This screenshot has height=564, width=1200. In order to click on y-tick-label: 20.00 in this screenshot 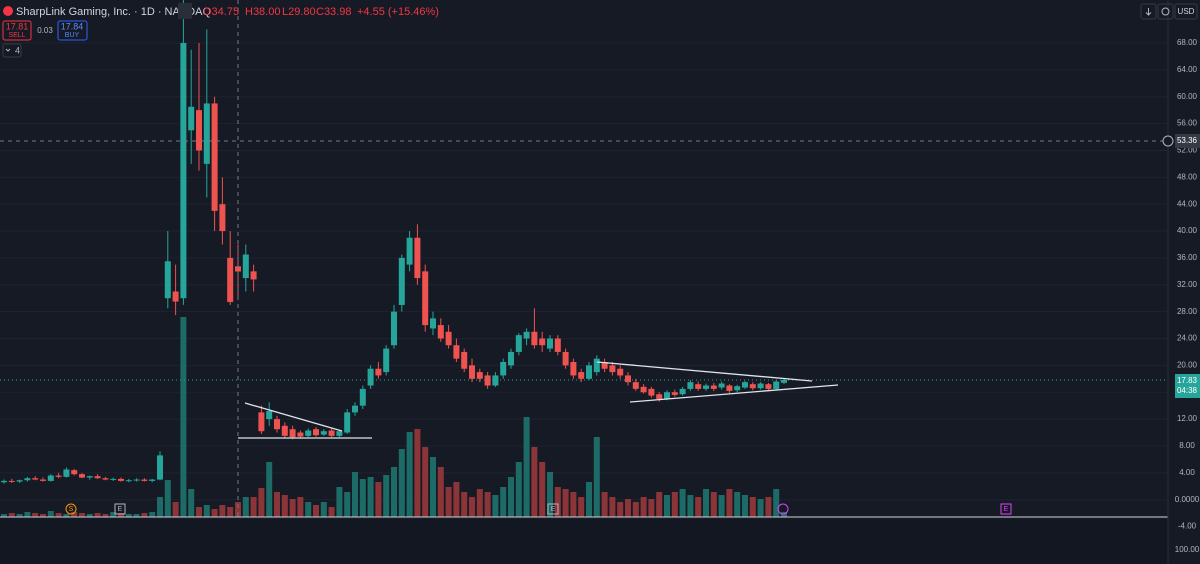, I will do `click(1187, 364)`.